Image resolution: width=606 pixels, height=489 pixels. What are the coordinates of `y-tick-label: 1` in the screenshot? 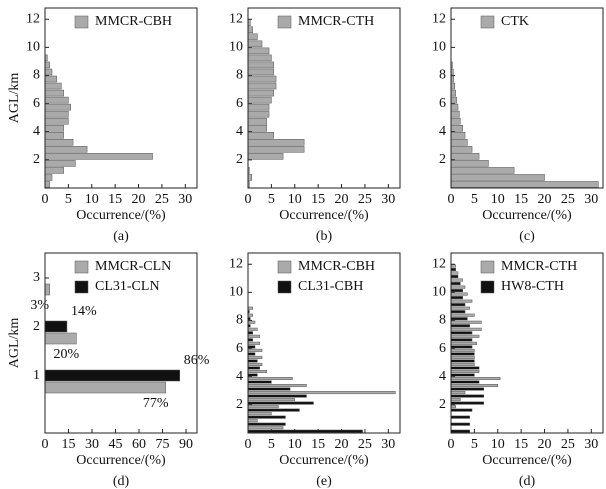 It's located at (36, 375).